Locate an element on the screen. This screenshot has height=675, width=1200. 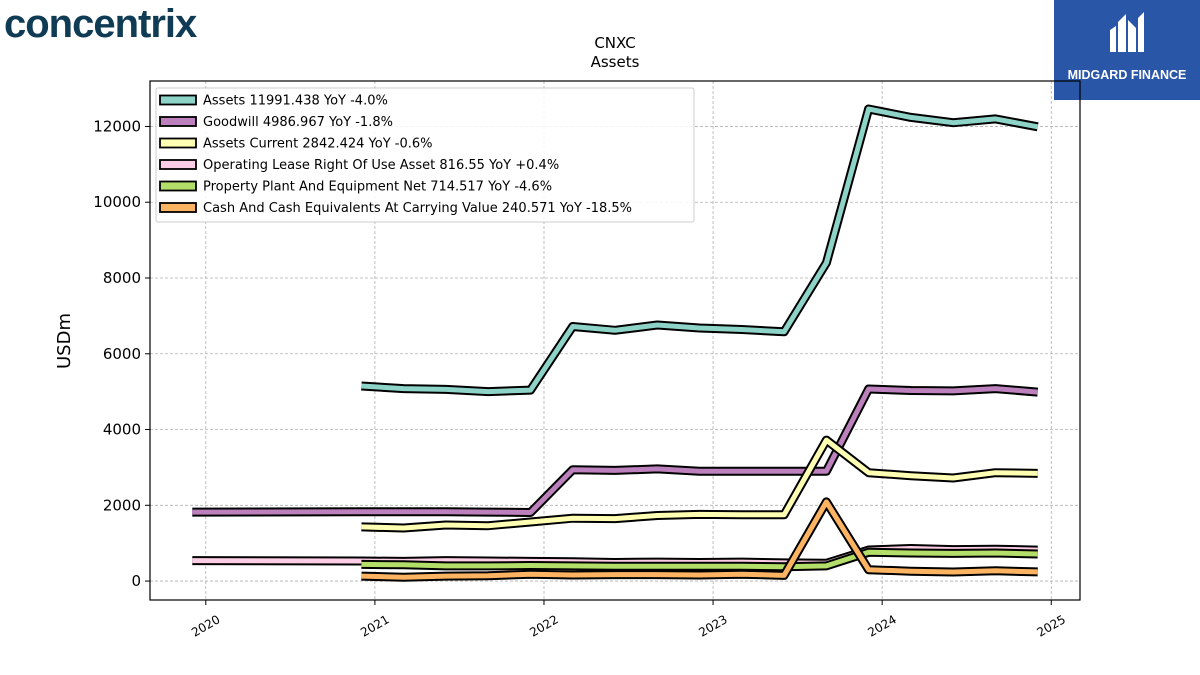
x-tick-label: 2025 is located at coordinates (1051, 625).